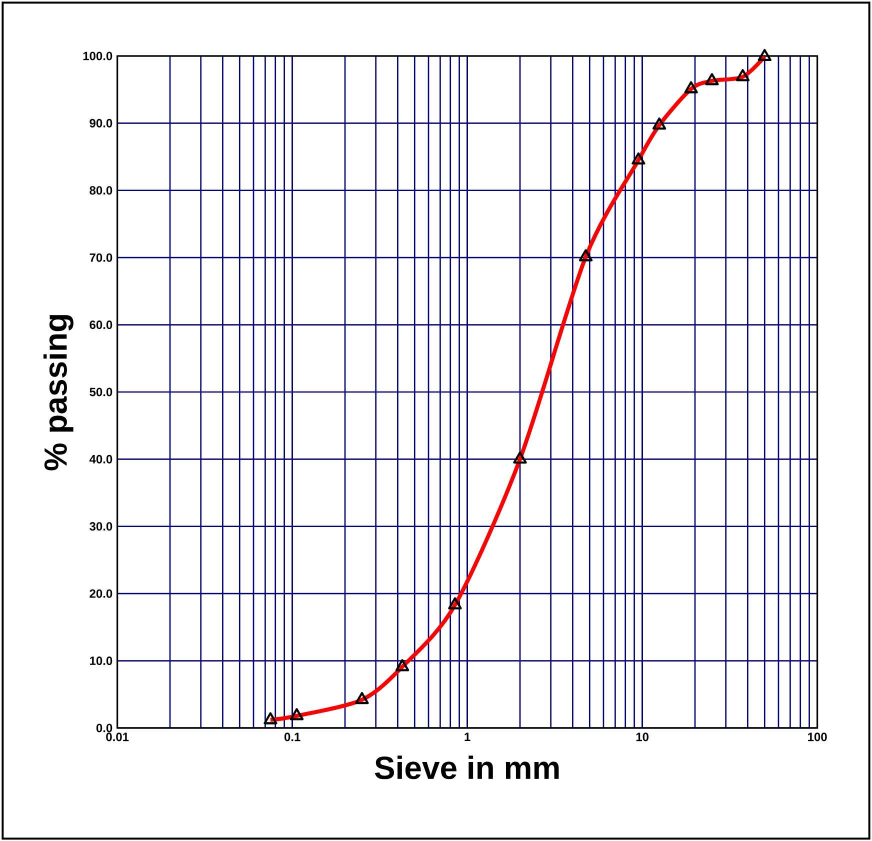 The image size is (872, 841). I want to click on x-tick-label: 0.1, so click(292, 737).